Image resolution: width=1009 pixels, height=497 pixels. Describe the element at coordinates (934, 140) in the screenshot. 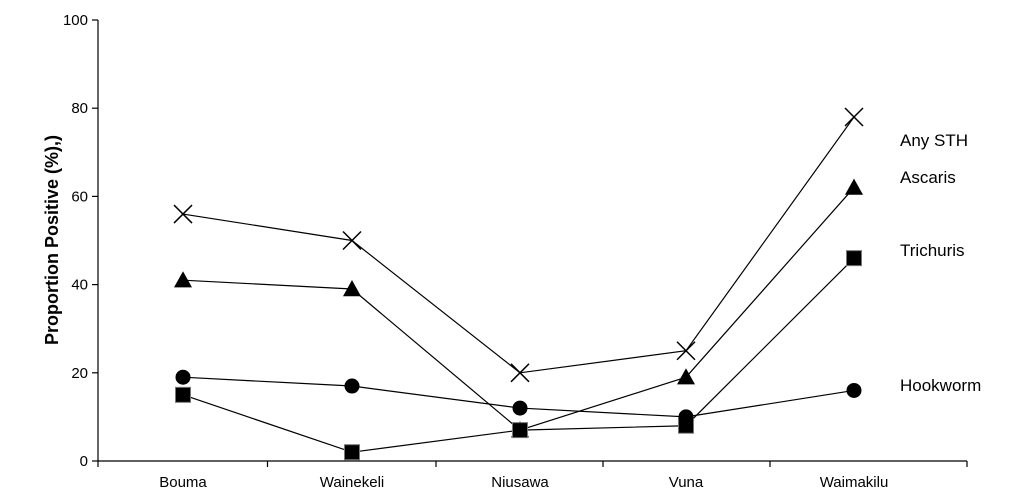

I see `series-label: Any STH` at that location.